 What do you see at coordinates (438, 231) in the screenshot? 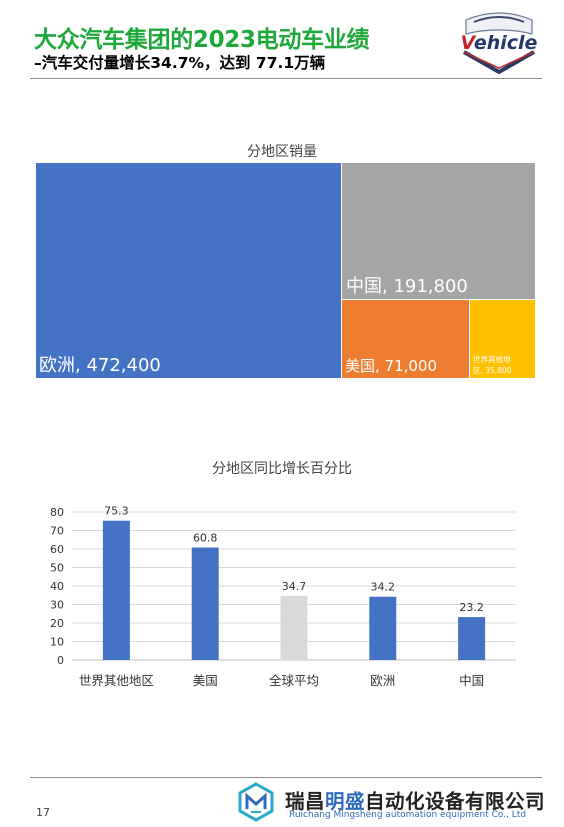
I see `treemap-tile-china` at bounding box center [438, 231].